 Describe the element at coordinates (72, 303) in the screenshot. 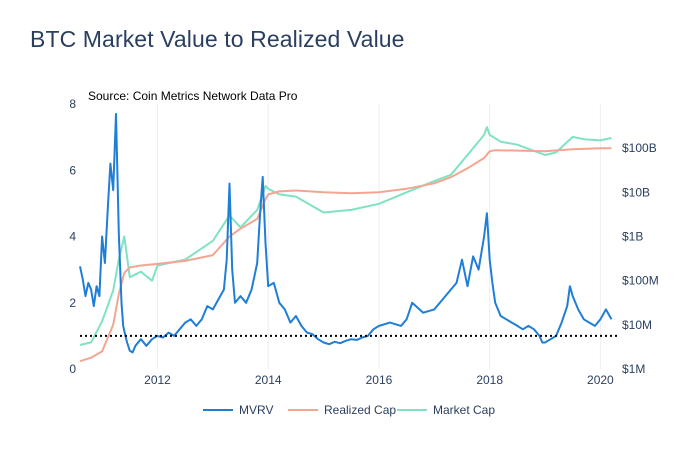

I see `y-left-tick-label: 2` at that location.